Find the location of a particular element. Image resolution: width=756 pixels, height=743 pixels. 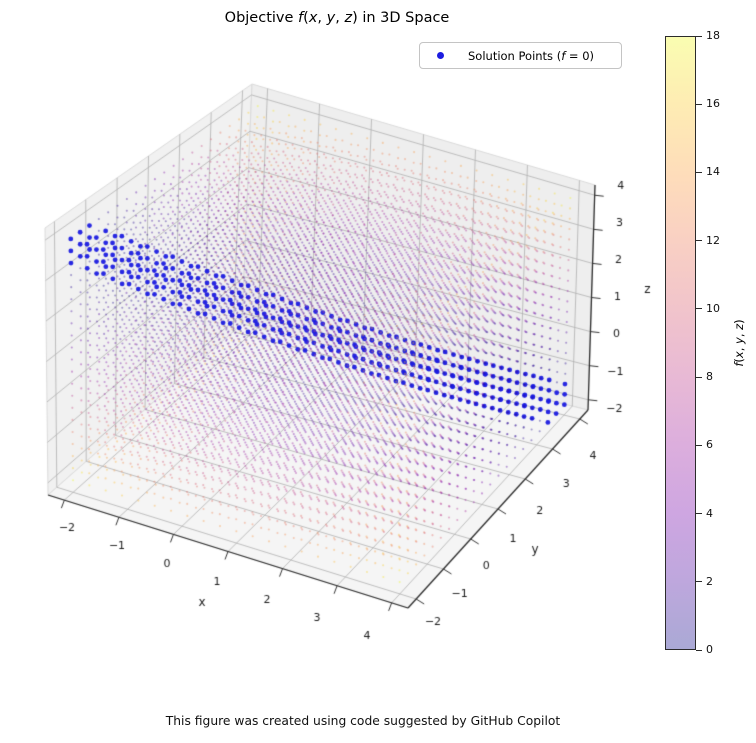

colorbar-tick-label: 2 is located at coordinates (709, 581).